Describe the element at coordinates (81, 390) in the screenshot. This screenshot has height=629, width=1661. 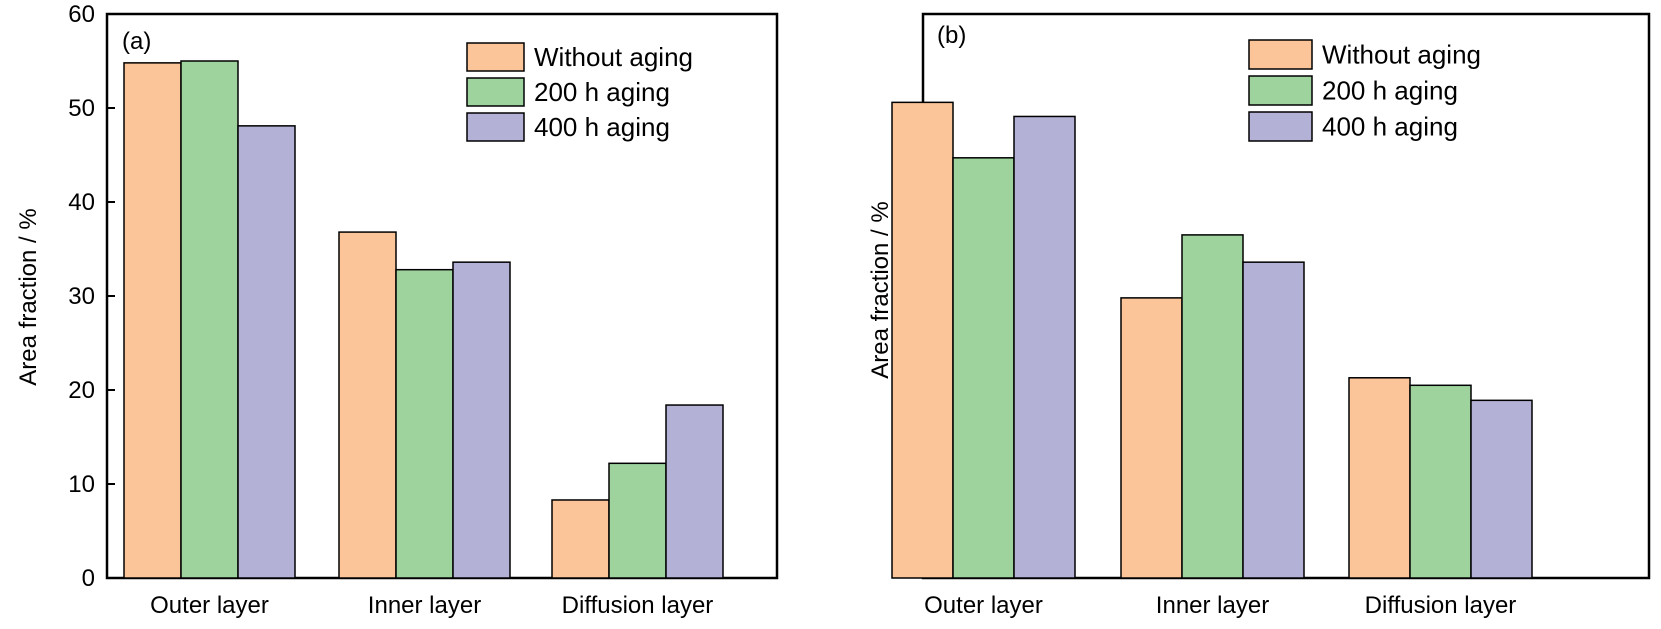
I see `y-tick-label: 20` at that location.